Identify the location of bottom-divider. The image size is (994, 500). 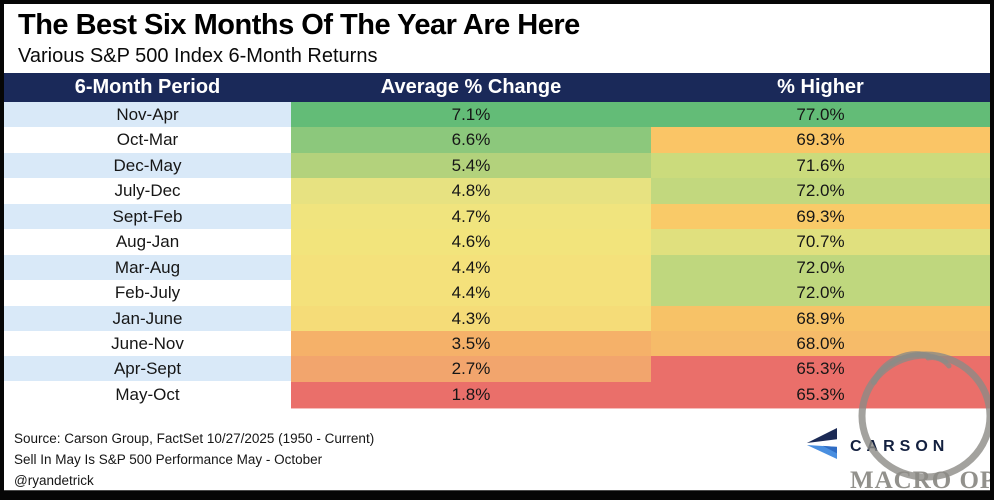
(497, 490).